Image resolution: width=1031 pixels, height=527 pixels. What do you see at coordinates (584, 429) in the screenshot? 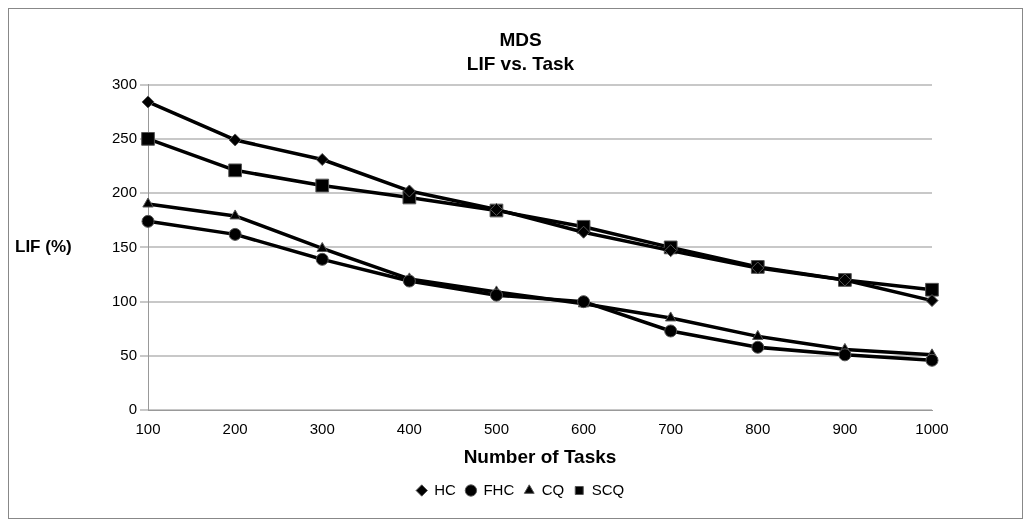
I see `x-tick-label: 600` at bounding box center [584, 429].